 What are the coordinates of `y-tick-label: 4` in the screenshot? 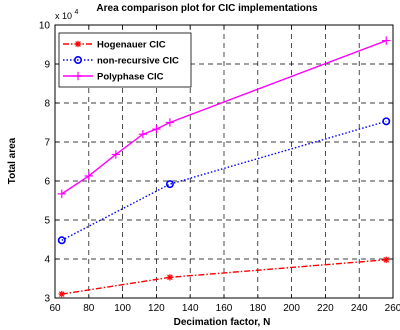 It's located at (47, 260).